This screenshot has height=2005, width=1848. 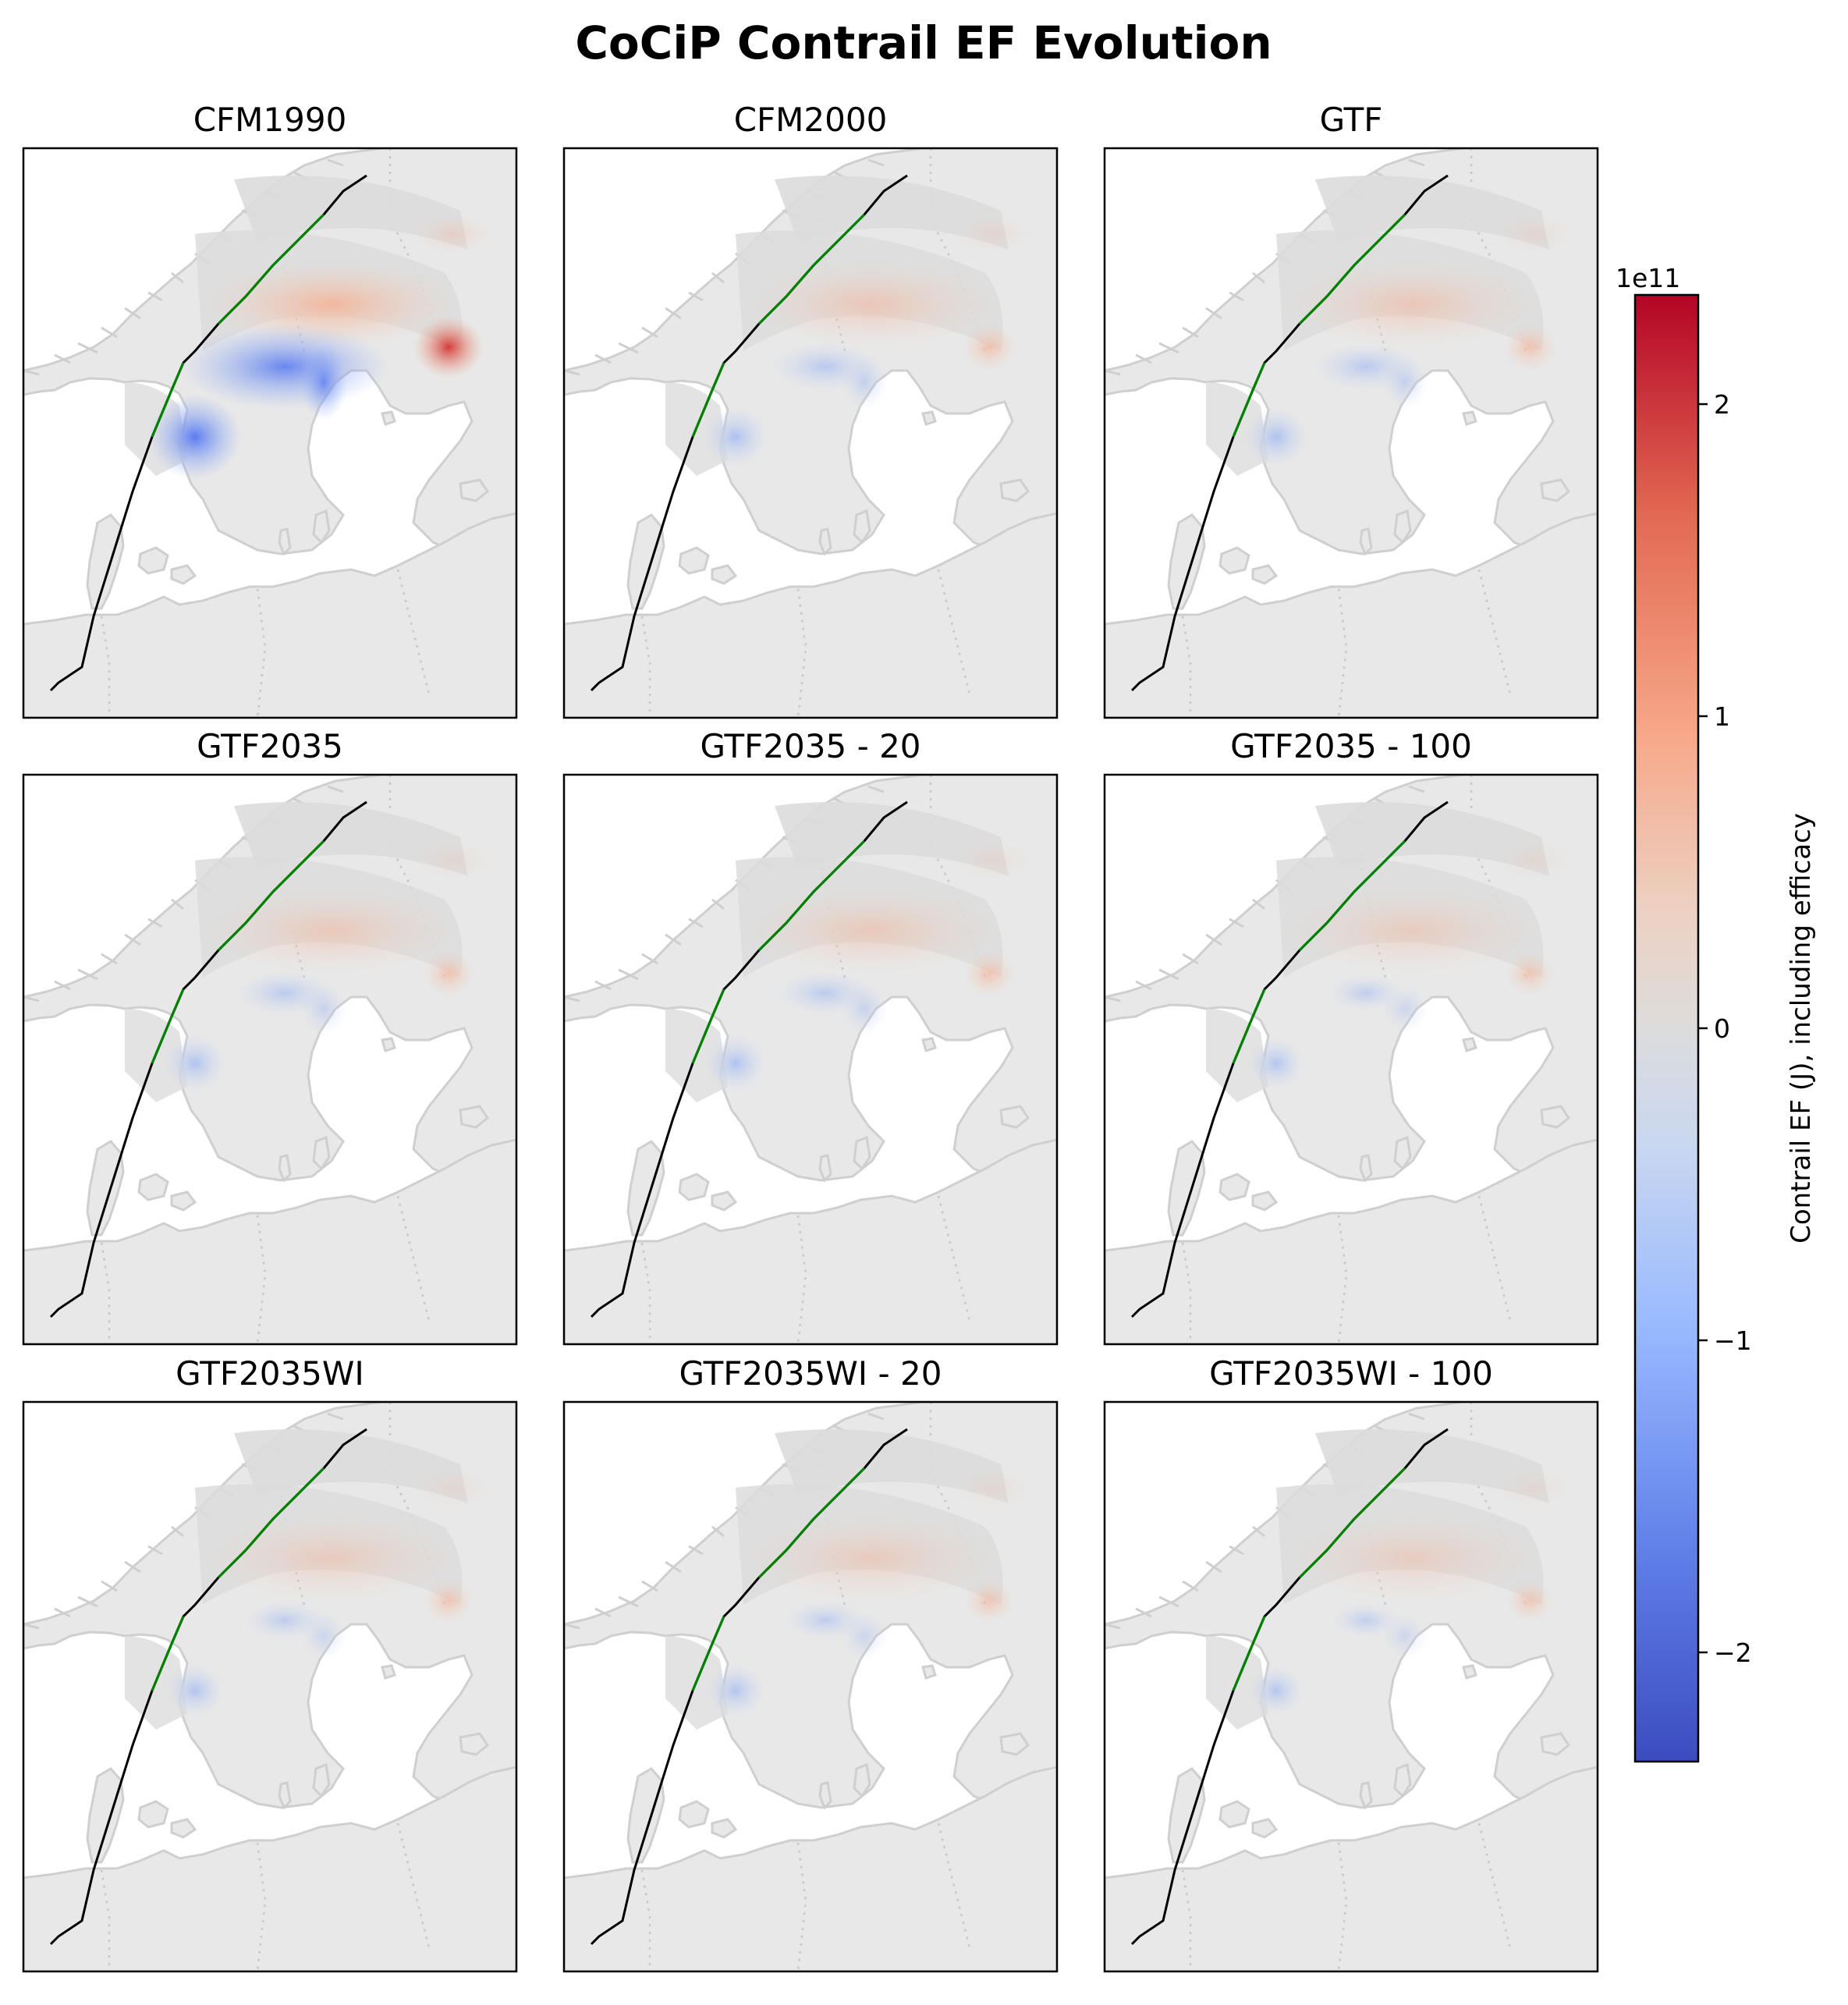 I want to click on colorbar-tick-label: 0, so click(x=1722, y=1028).